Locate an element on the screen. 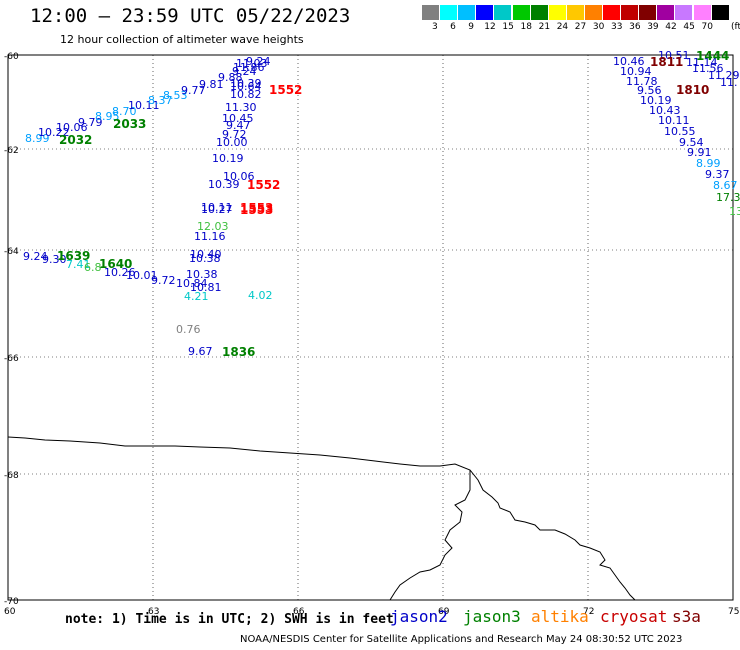 Image resolution: width=740 pixels, height=650 pixels. wave-height-label: 10.45 is located at coordinates (238, 118).